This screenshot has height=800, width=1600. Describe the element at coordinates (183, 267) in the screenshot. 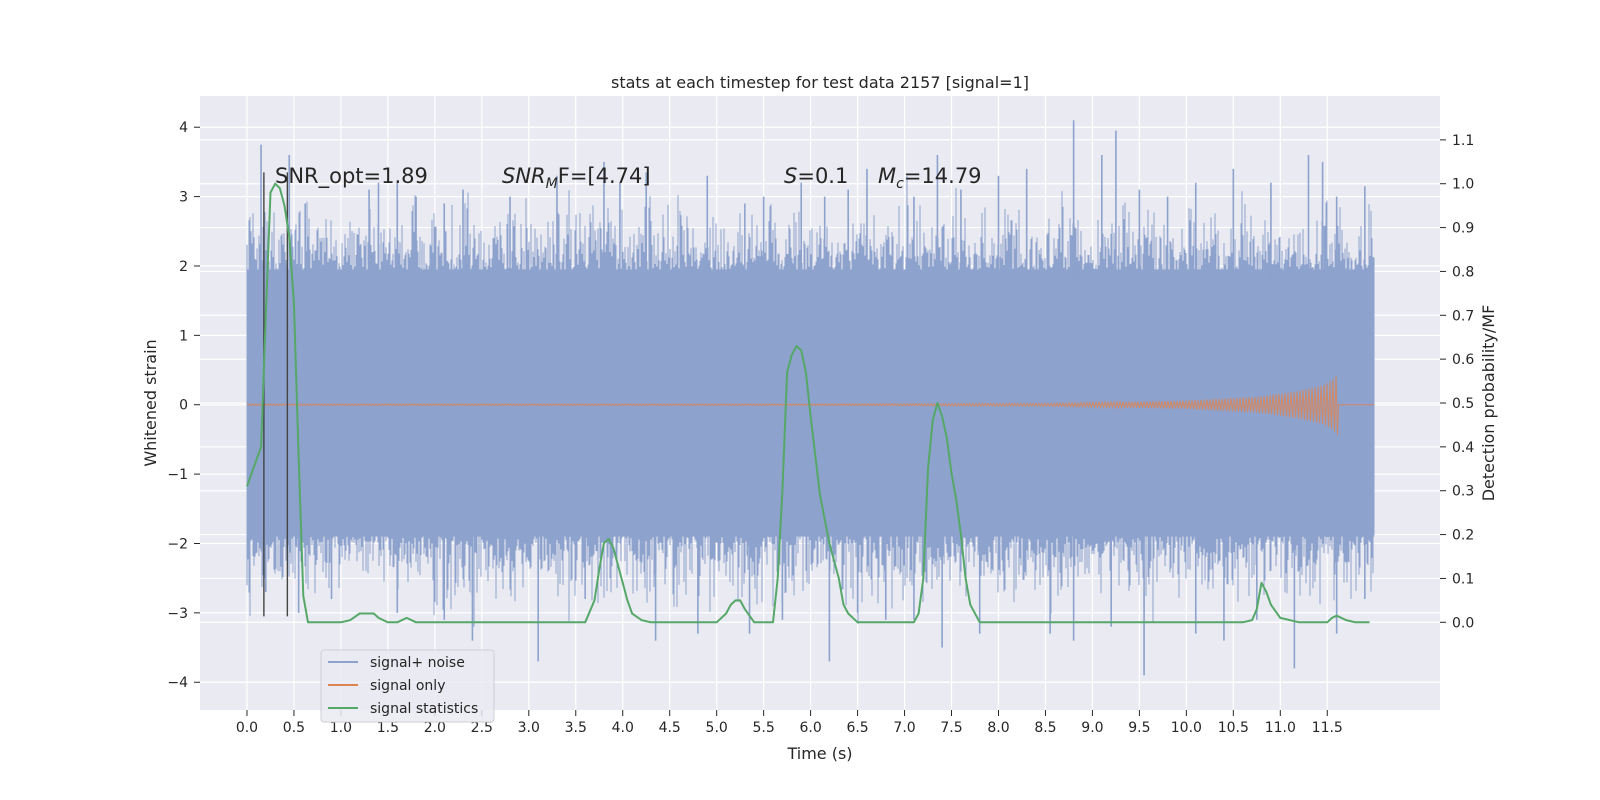

I see `y-tick-label: 2` at that location.